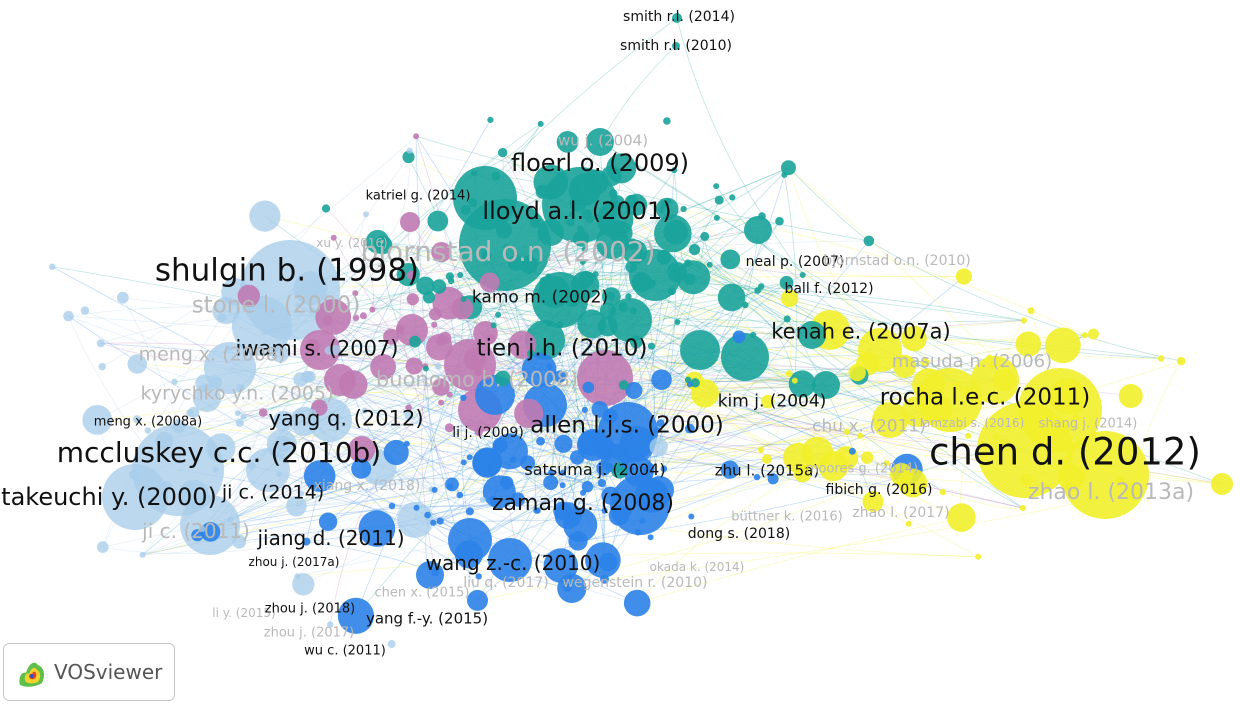 Image resolution: width=1241 pixels, height=711 pixels. What do you see at coordinates (795, 262) in the screenshot?
I see `node-label-neal-2007: neal p. (2007)` at bounding box center [795, 262].